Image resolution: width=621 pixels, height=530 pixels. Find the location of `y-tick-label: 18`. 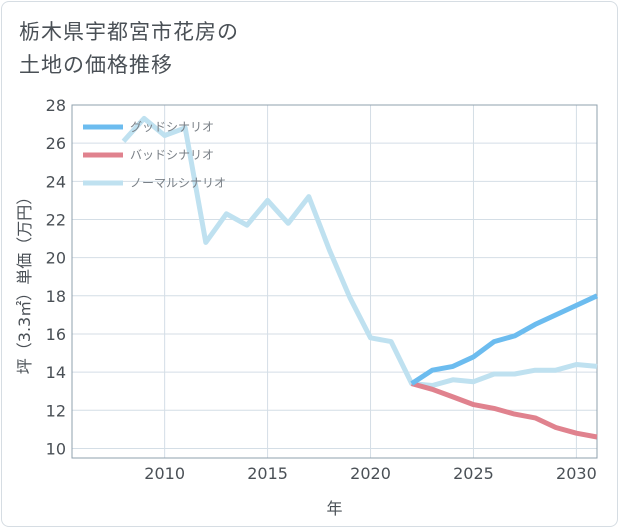

y-tick-label: 18 is located at coordinates (56, 296).